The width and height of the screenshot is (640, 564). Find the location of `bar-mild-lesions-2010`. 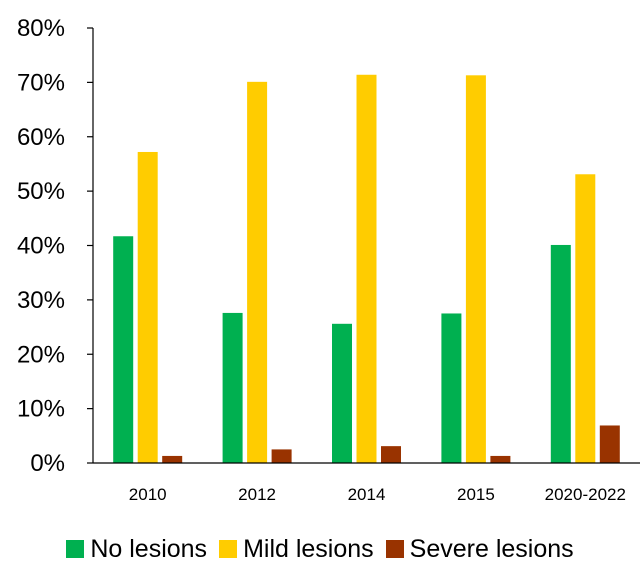

bar-mild-lesions-2010 is located at coordinates (147, 307).